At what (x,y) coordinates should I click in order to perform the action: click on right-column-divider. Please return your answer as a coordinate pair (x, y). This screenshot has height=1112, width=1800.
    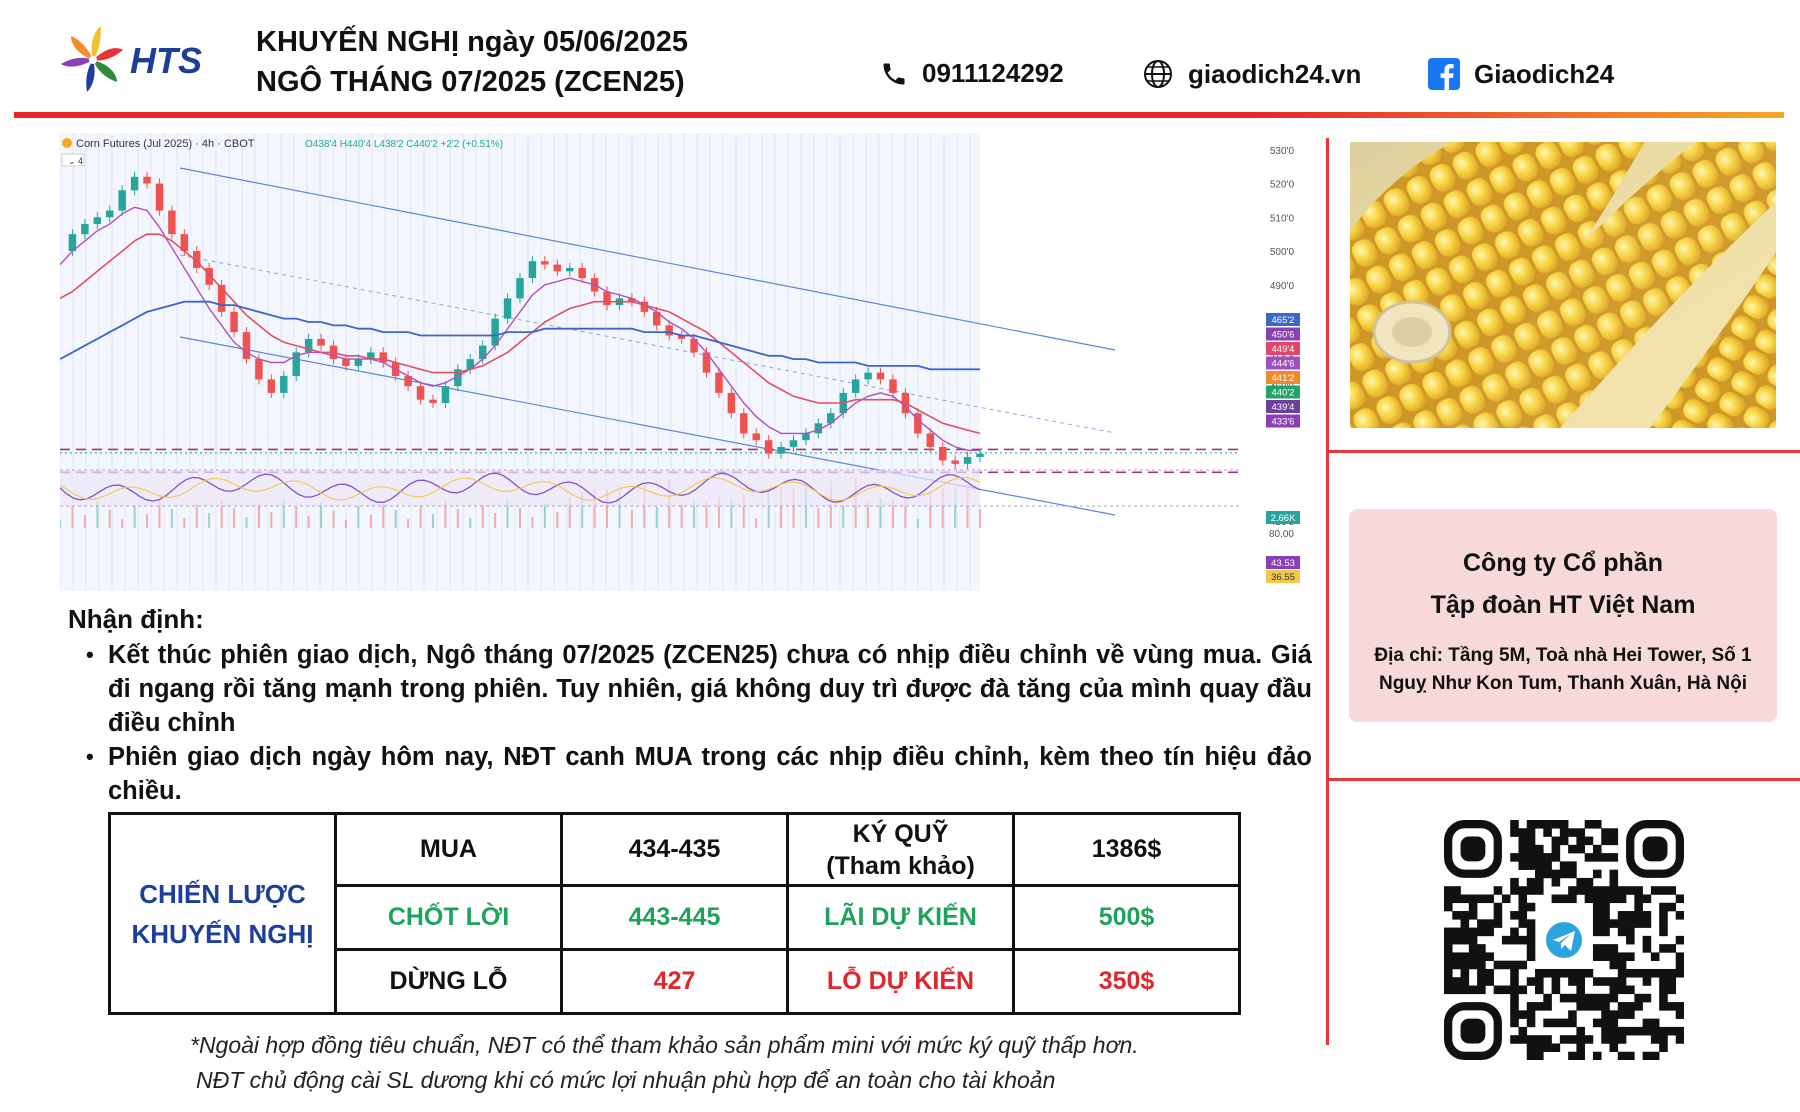
    Looking at the image, I should click on (1327, 591).